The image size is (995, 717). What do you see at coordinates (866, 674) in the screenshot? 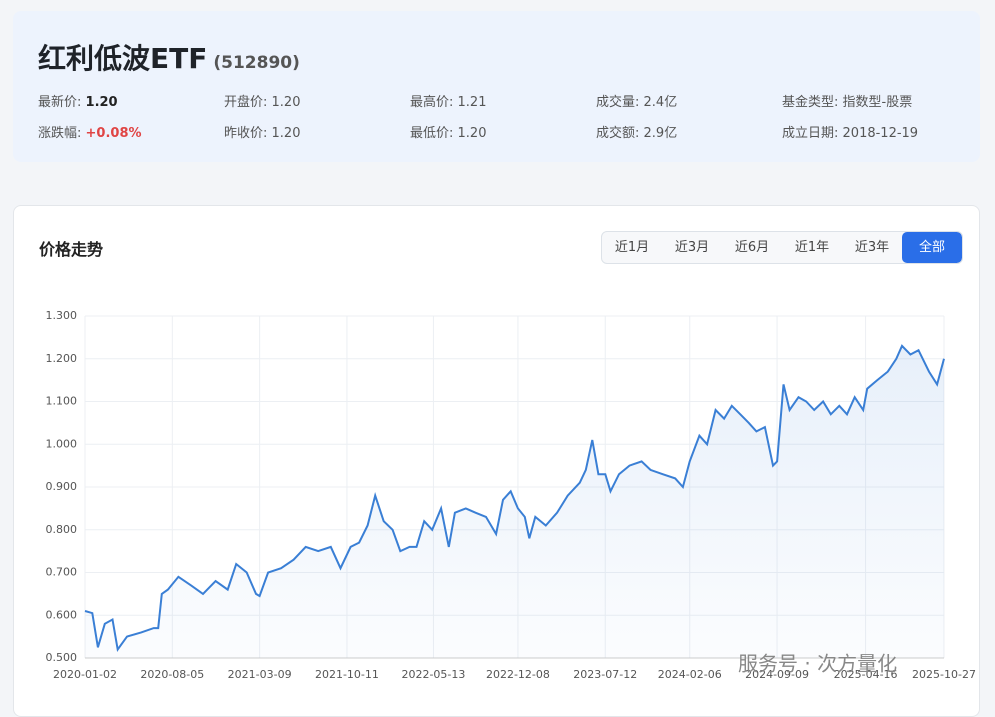
I see `x-tick-label: 2025-04-16` at bounding box center [866, 674].